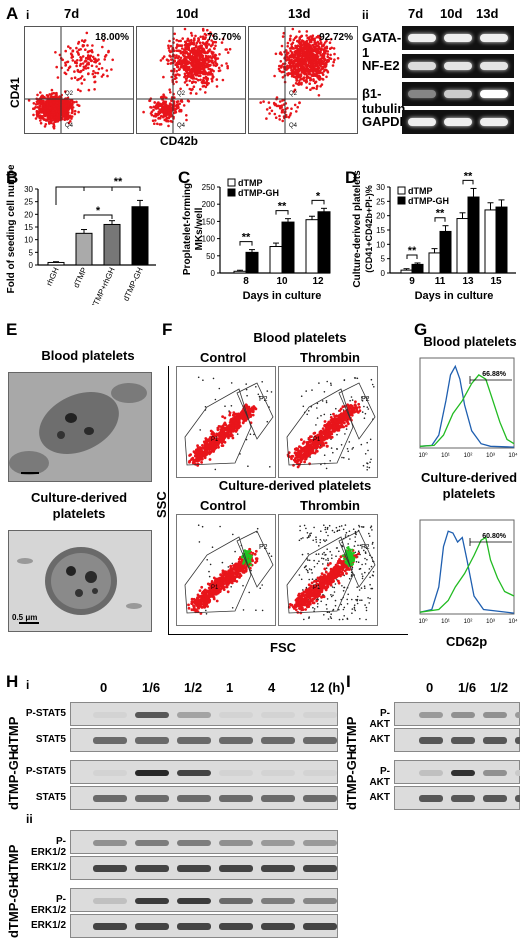  I want to click on panel-f-top-title: Blood platelets, so click(300, 337).